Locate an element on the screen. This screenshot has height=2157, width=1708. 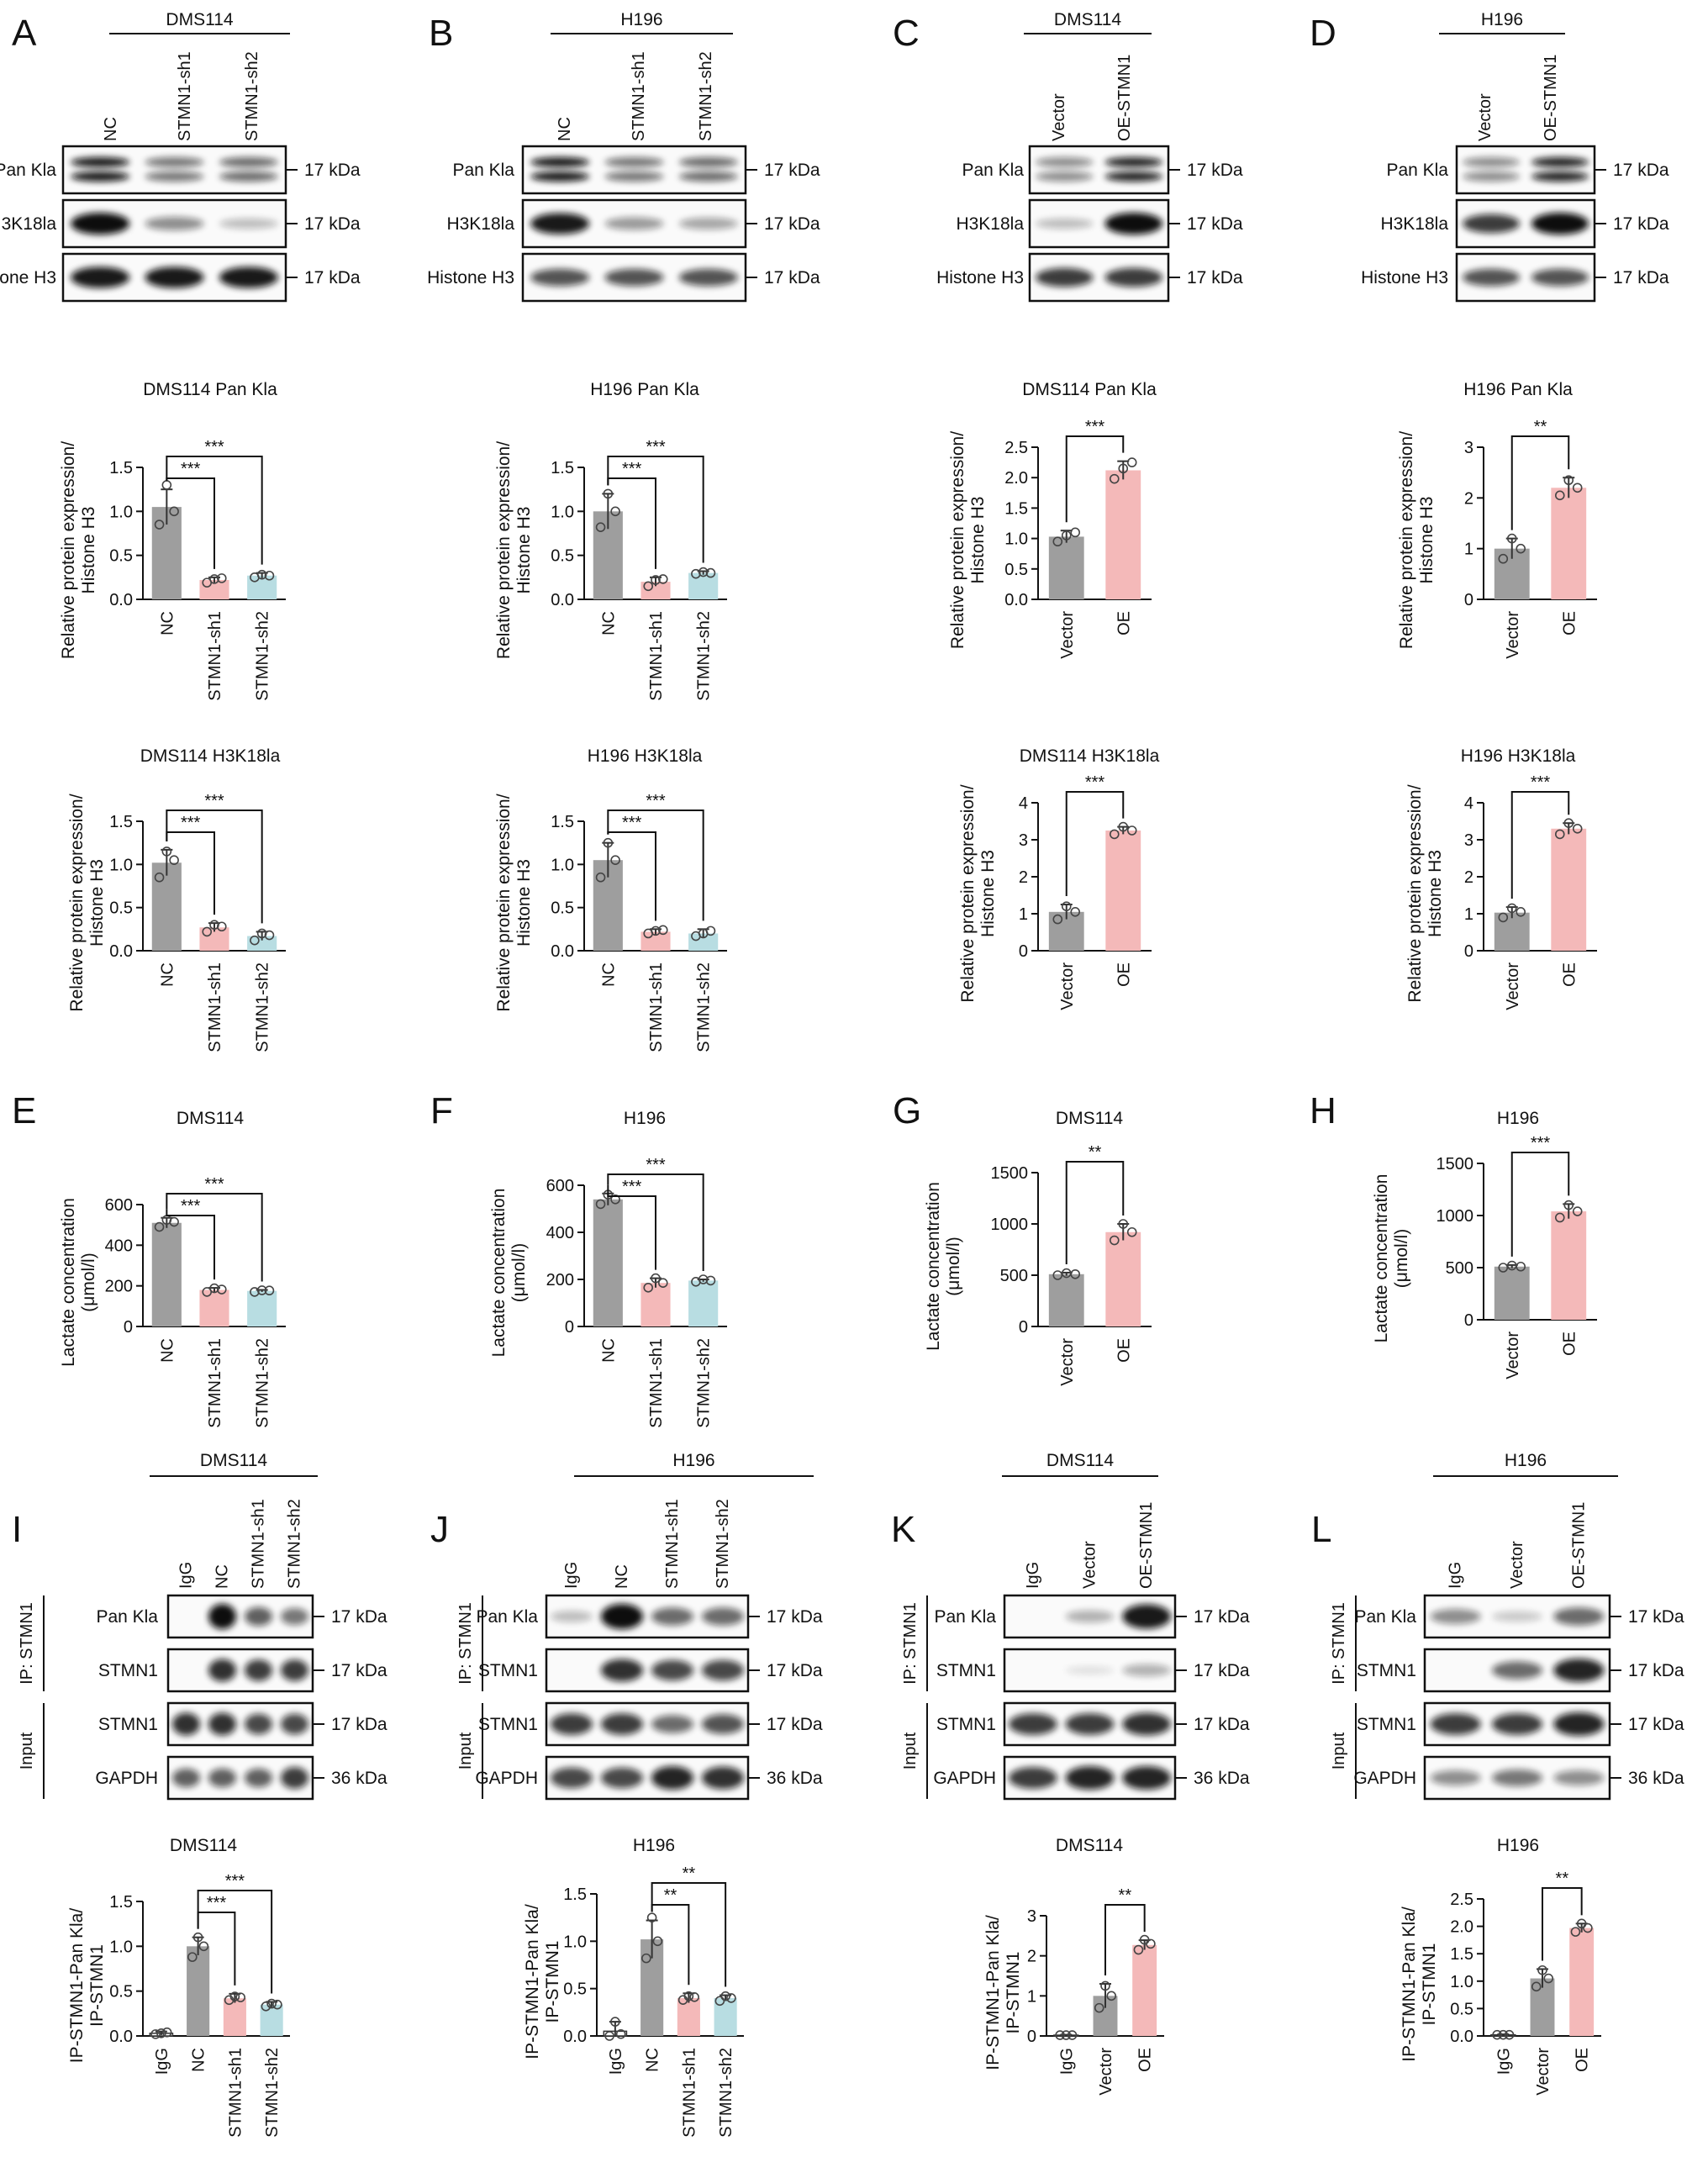
y-tick-label: 1500 is located at coordinates (1010, 1173).